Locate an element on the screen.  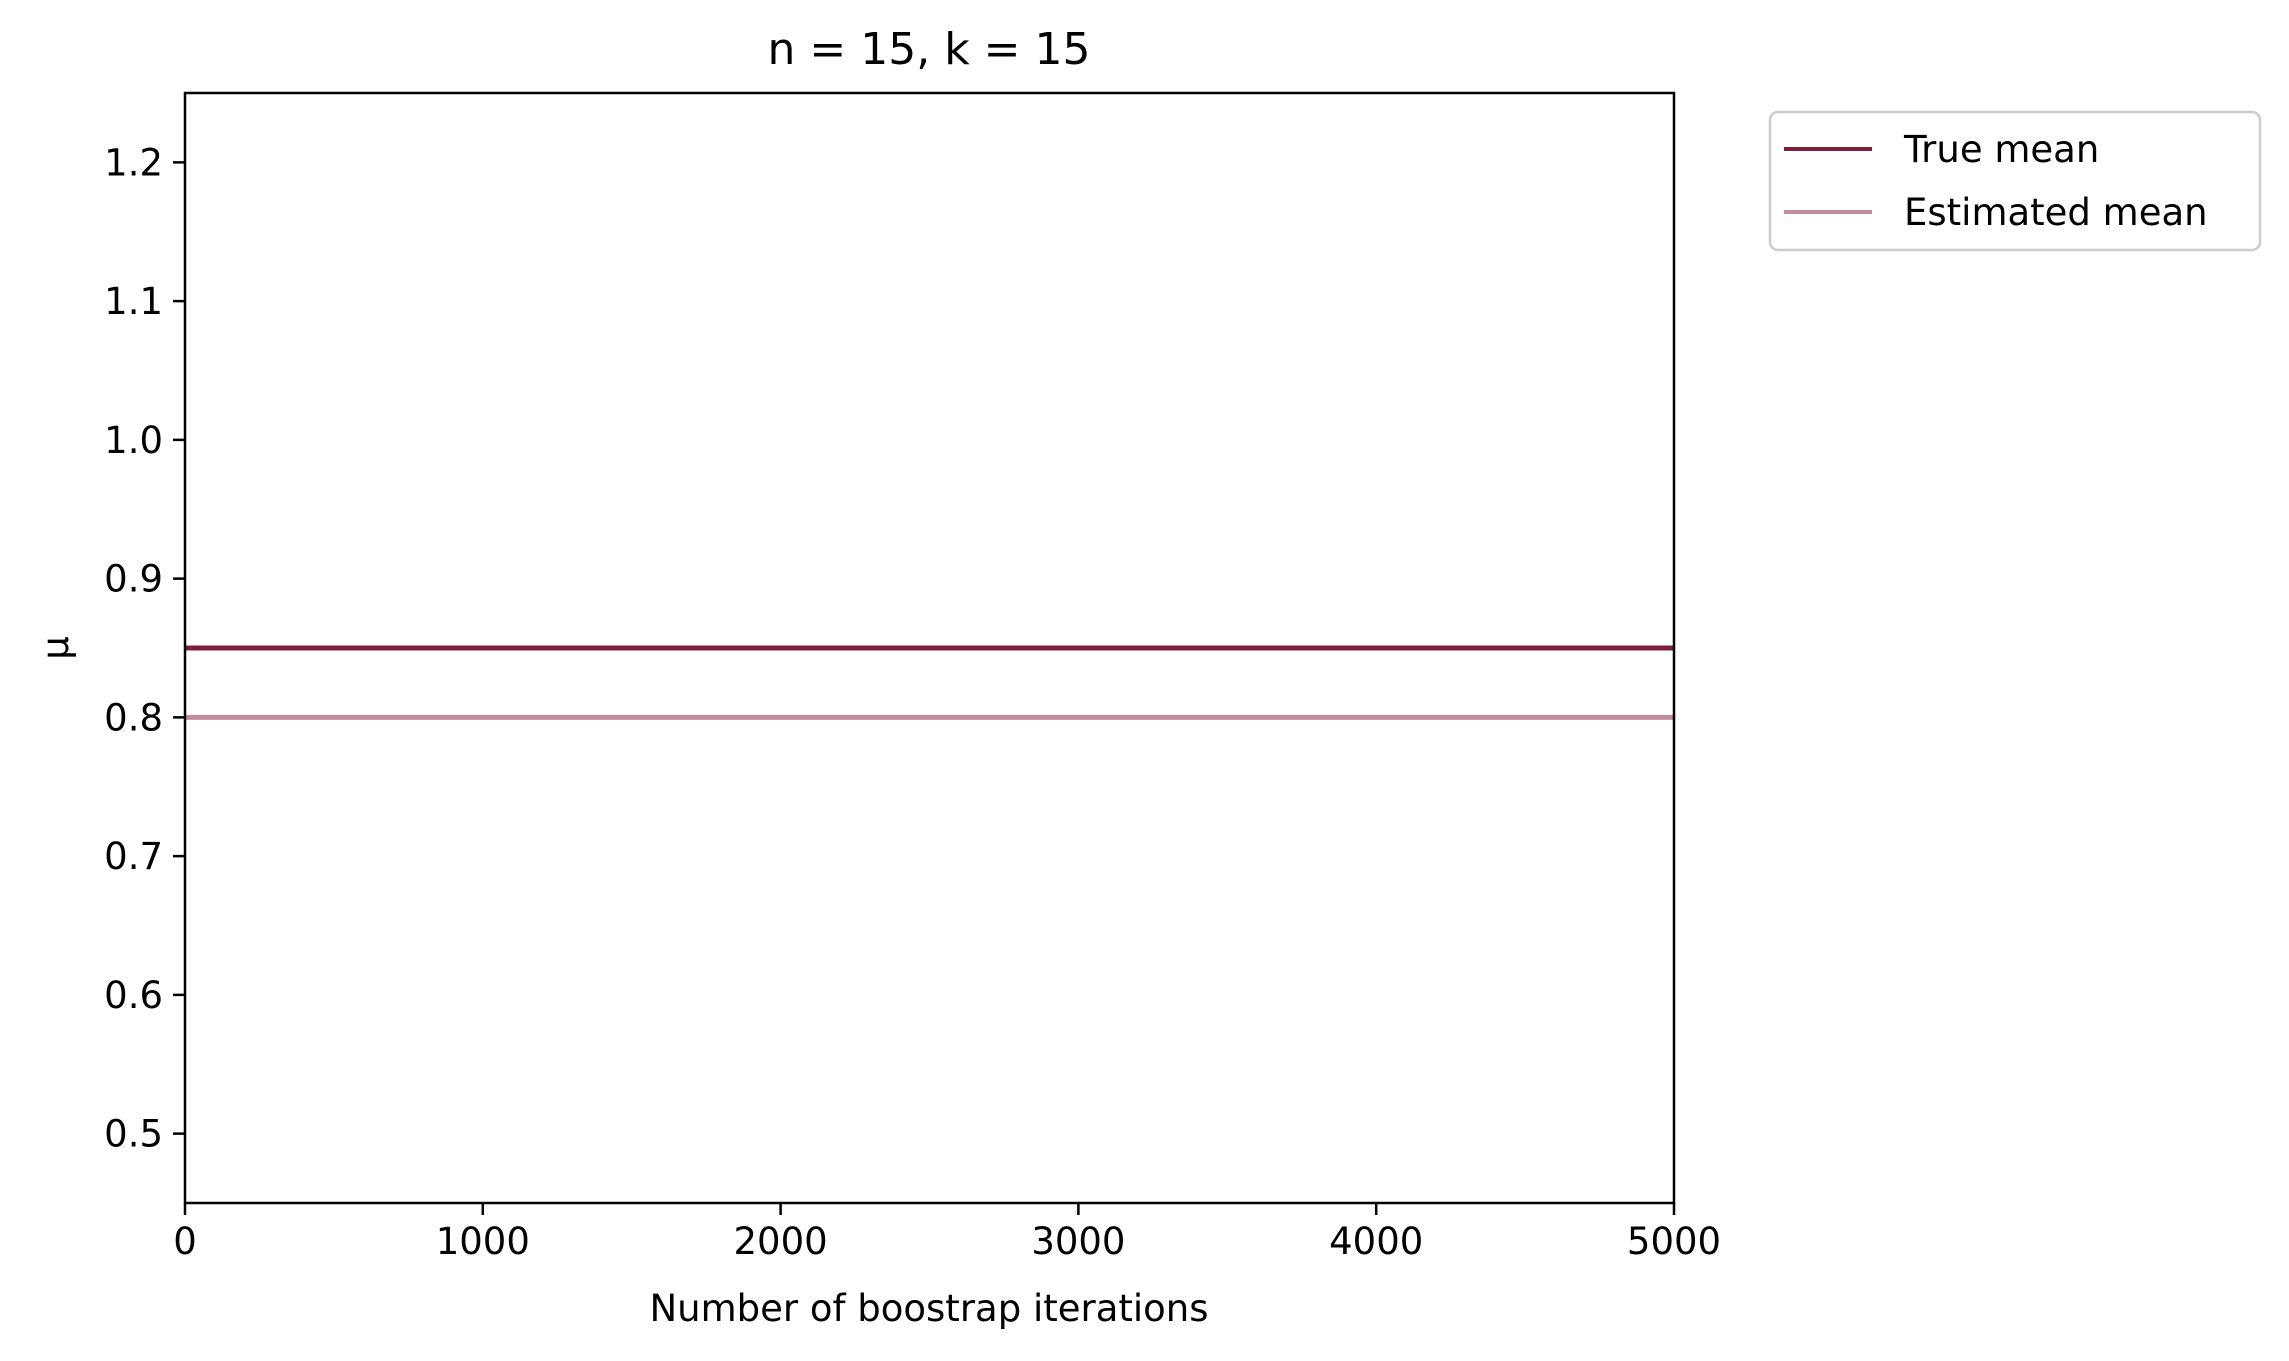
legend-label-true-mean: True mean is located at coordinates (2001, 149).